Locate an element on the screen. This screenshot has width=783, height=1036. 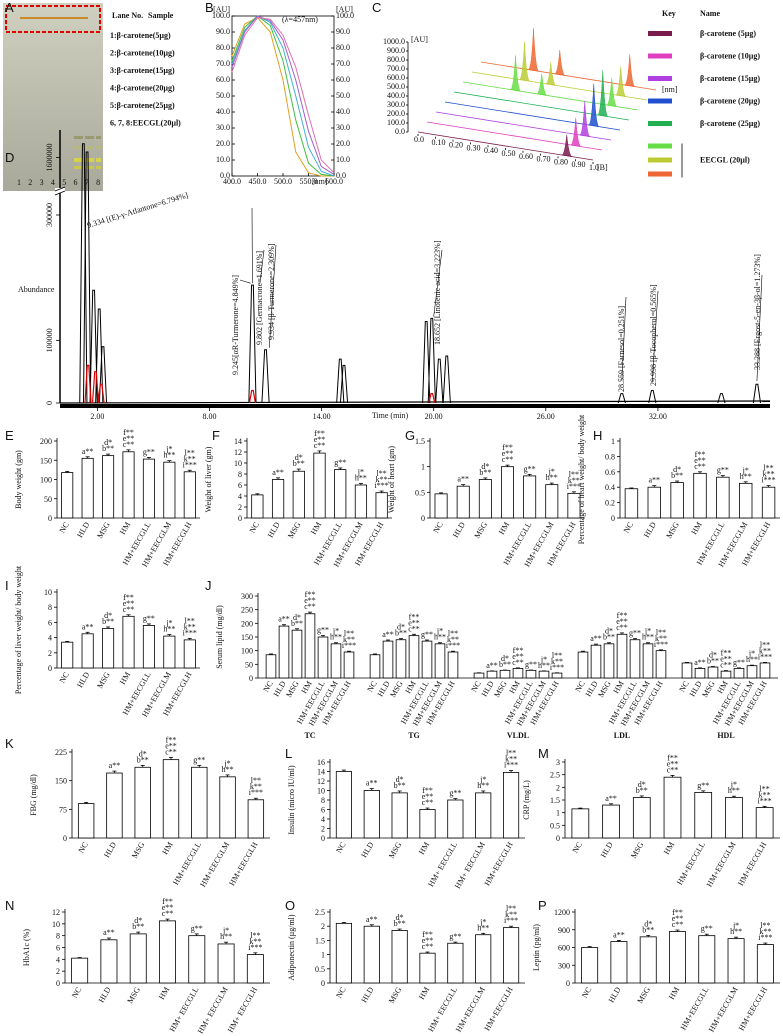
y-tick-label: 100.0 is located at coordinates (221, 15).